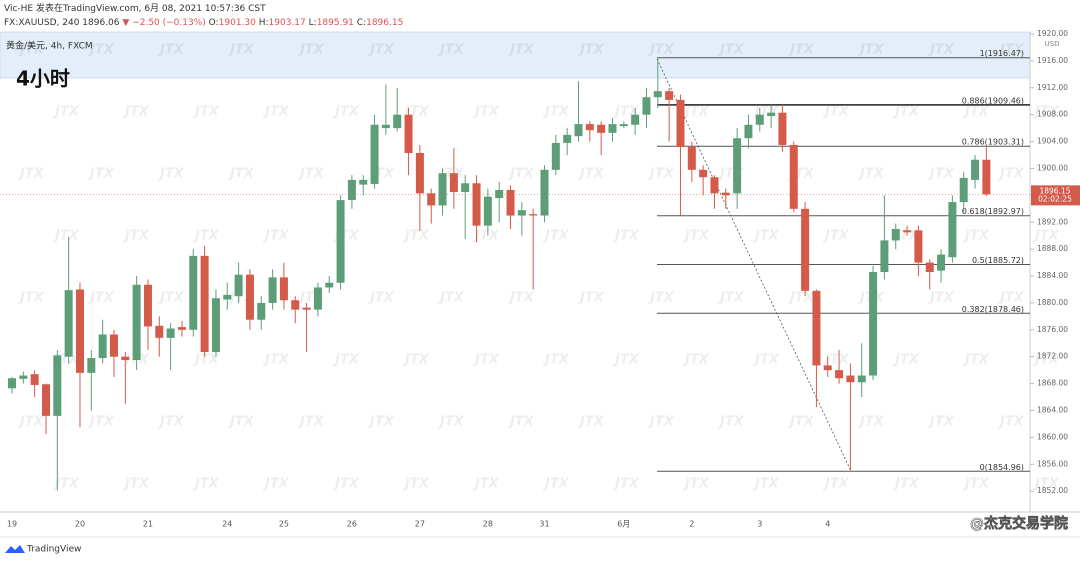 The image size is (1080, 564). What do you see at coordinates (1052, 141) in the screenshot?
I see `y-tick-label: 1904.00` at bounding box center [1052, 141].